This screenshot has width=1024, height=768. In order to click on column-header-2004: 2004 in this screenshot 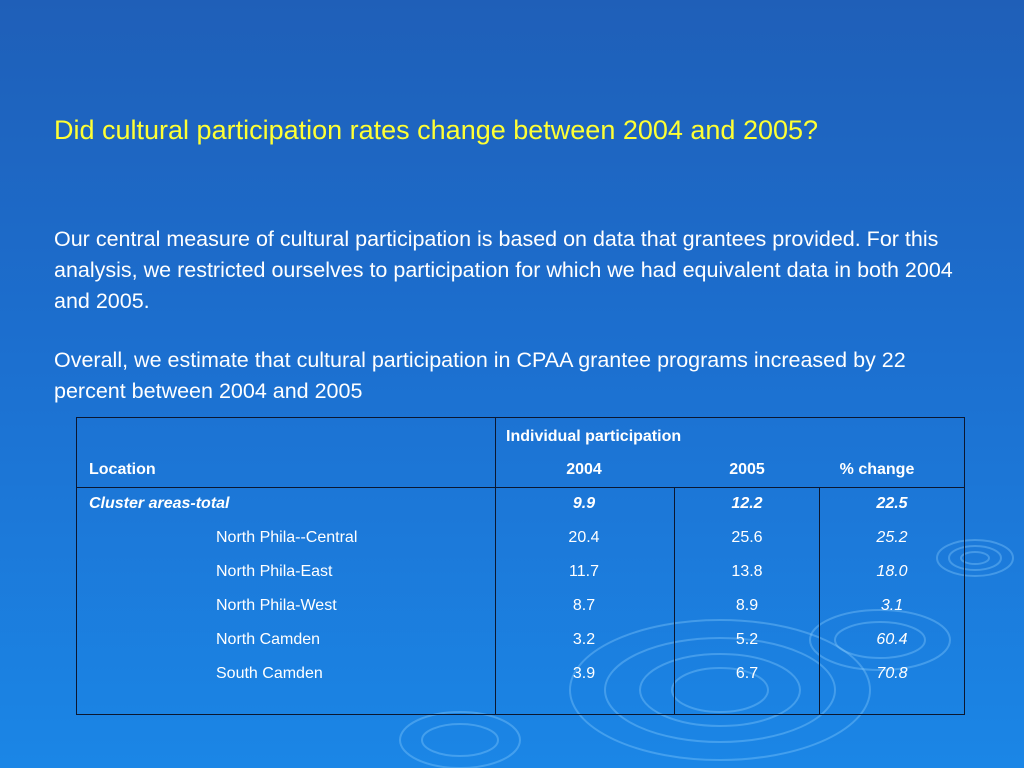, I will do `click(584, 469)`.